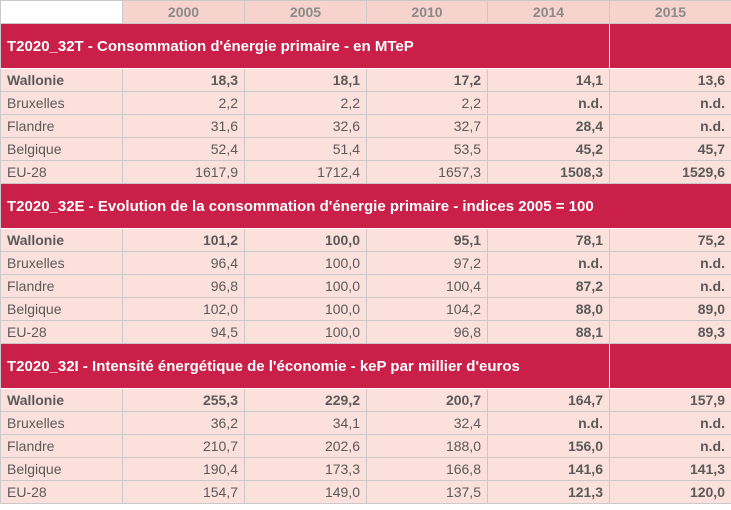 This screenshot has width=731, height=510. Describe the element at coordinates (670, 366) in the screenshot. I see `section-band-end` at that location.